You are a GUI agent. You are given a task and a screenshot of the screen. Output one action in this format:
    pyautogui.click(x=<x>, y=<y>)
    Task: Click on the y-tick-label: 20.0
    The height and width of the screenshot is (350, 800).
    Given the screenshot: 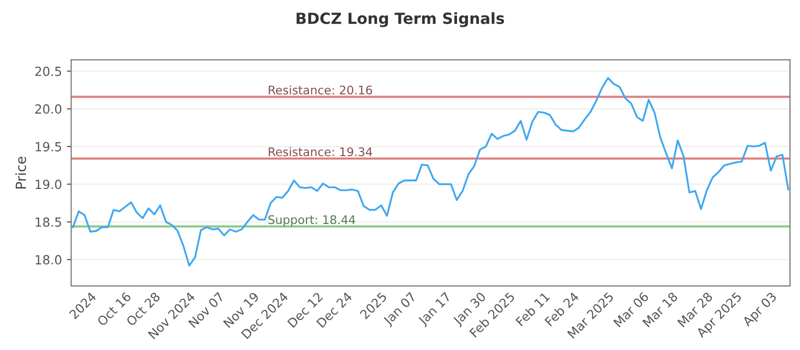 What is the action you would take?
    pyautogui.click(x=48, y=109)
    